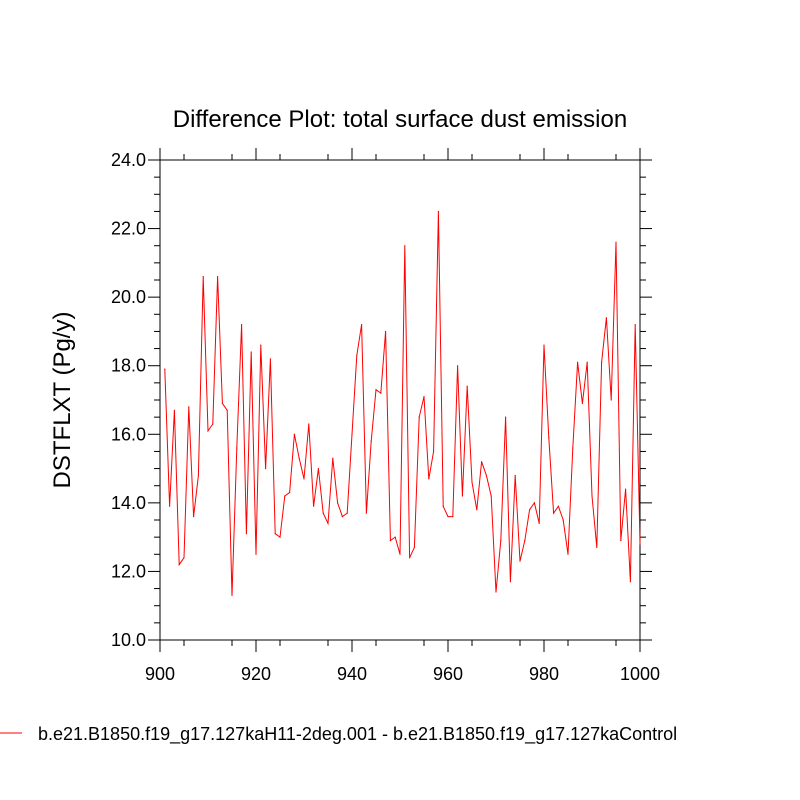  Describe the element at coordinates (448, 674) in the screenshot. I see `x-tick-label: 960` at that location.